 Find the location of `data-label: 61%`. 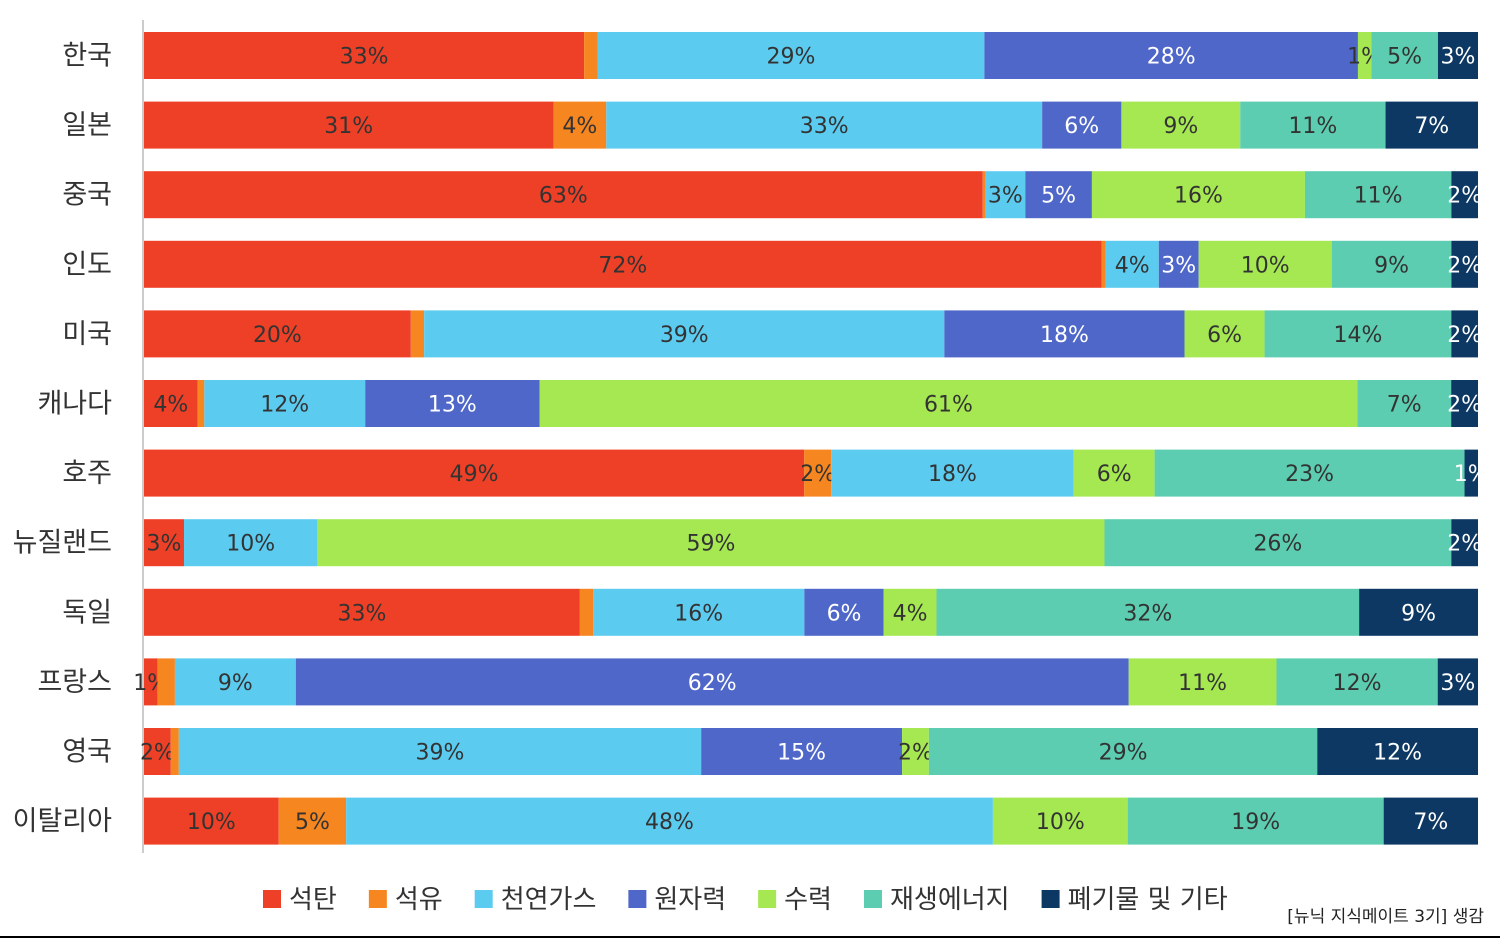

data-label: 61% is located at coordinates (948, 405).